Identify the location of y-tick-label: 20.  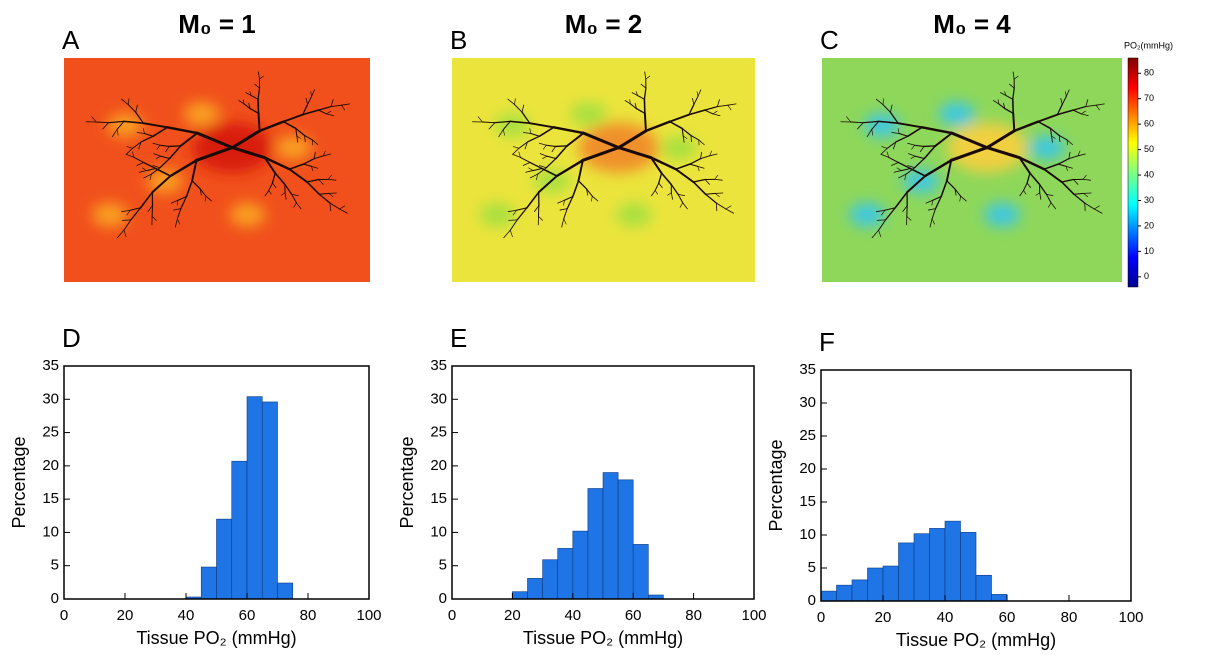
(438, 465).